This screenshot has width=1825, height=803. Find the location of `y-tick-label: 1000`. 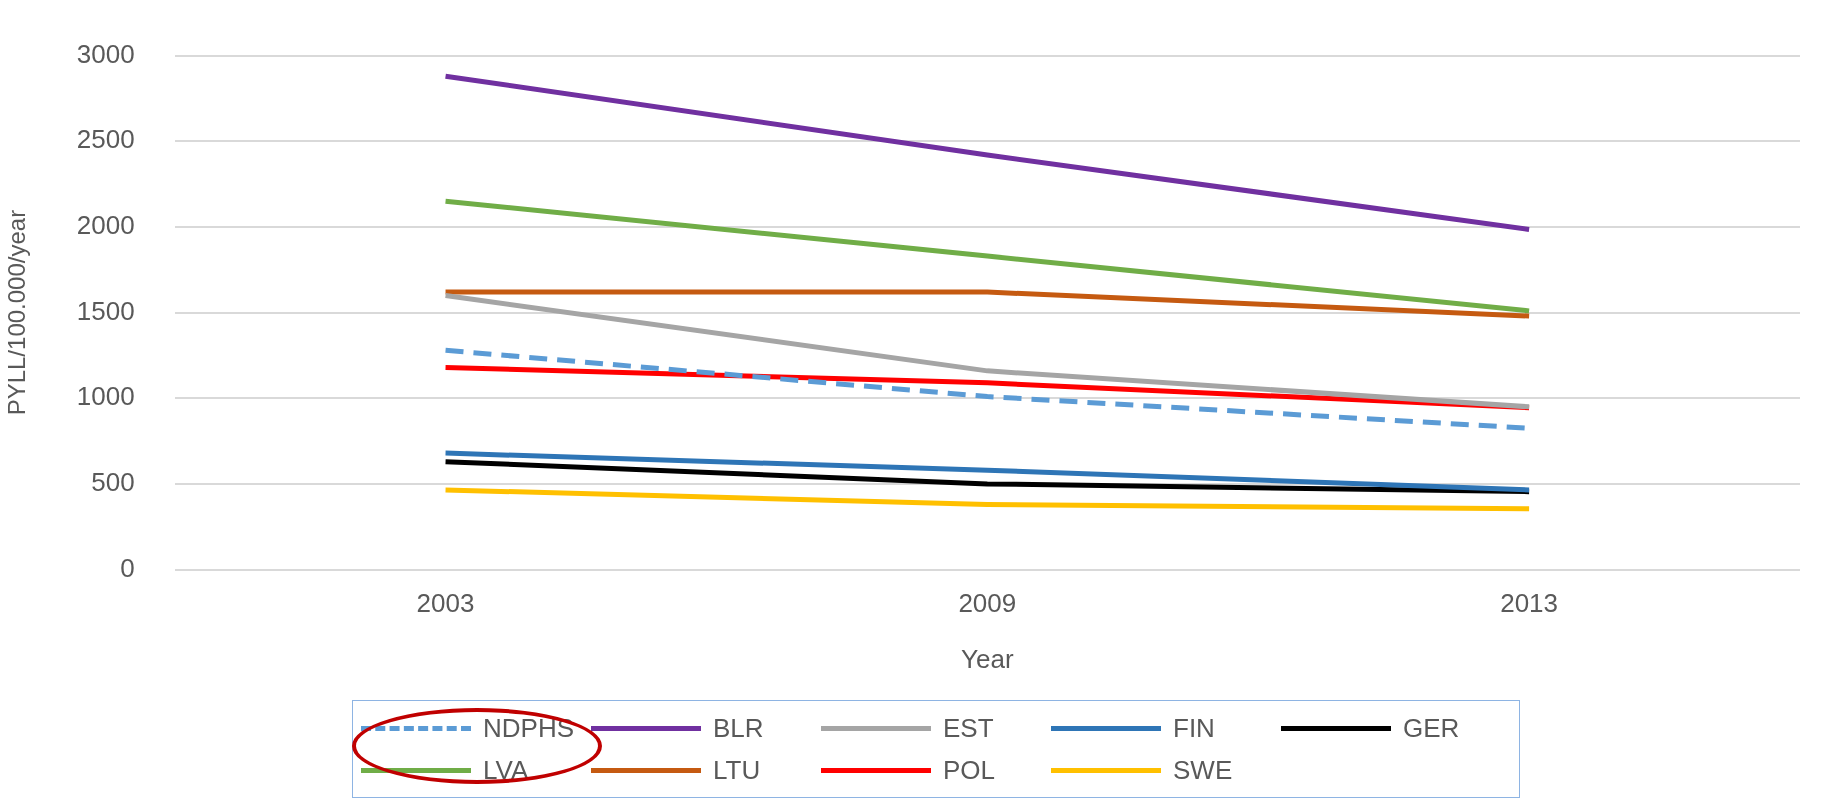

y-tick-label: 1000 is located at coordinates (105, 396).